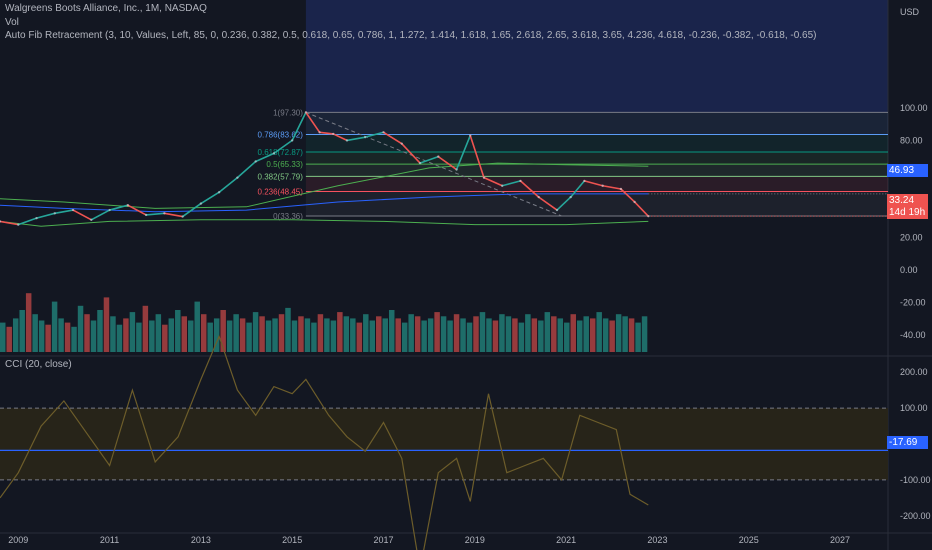 The image size is (932, 550). What do you see at coordinates (281, 152) in the screenshot?
I see `fib-level-label: 0.618(72.87)` at bounding box center [281, 152].